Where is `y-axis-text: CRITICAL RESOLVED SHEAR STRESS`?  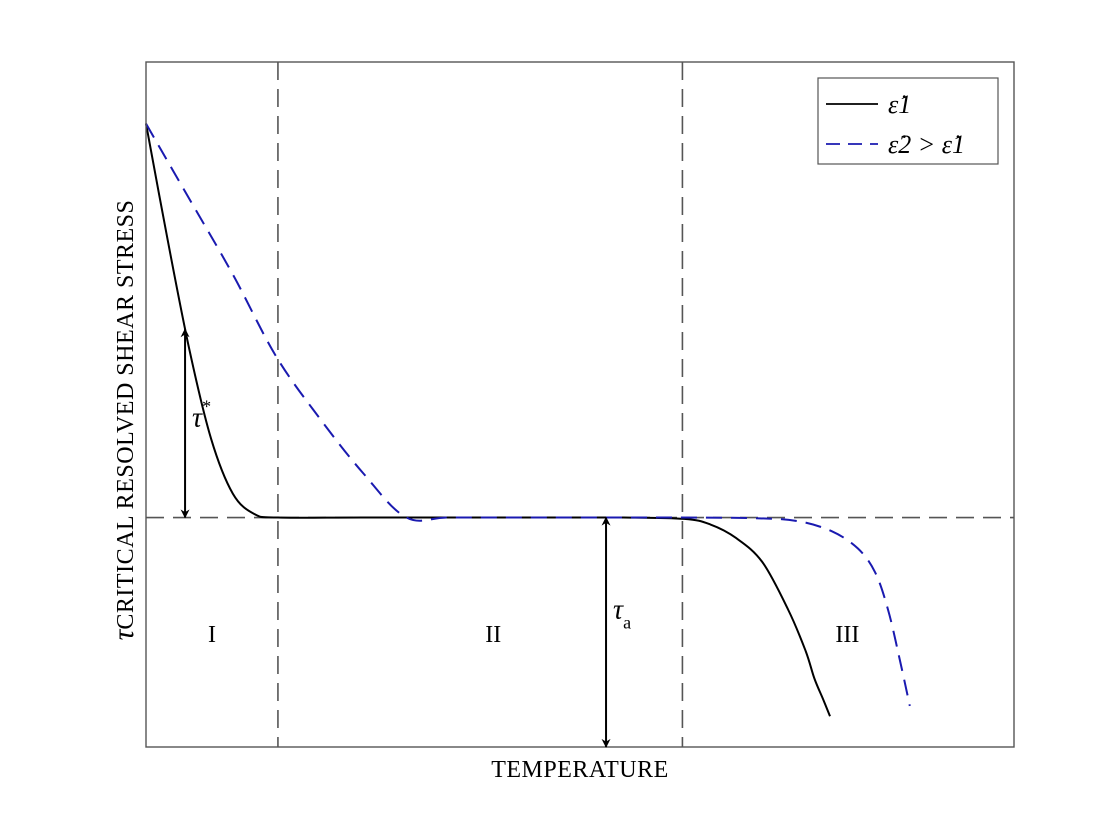
y-axis-text: CRITICAL RESOLVED SHEAR STRESS is located at coordinates (126, 415).